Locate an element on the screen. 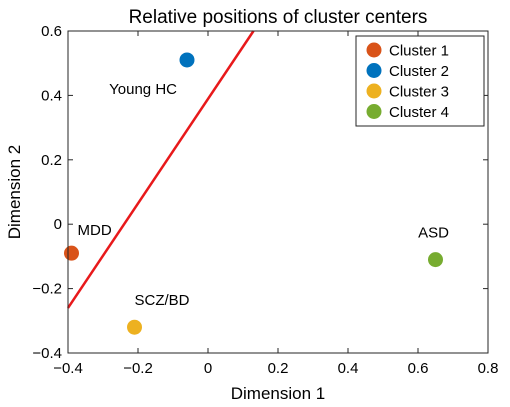  point-label: ASD is located at coordinates (433, 233).